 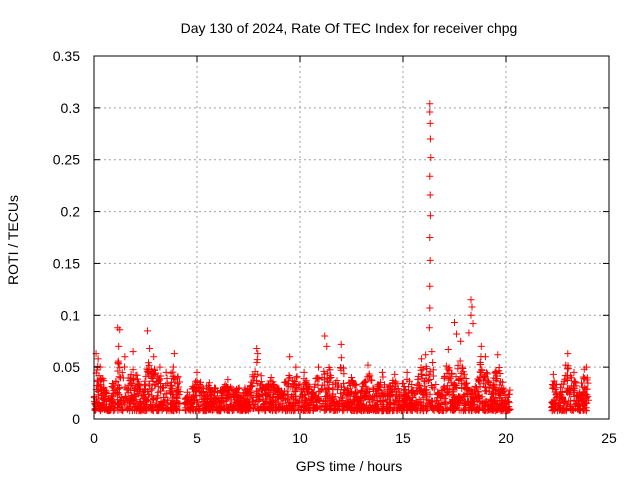 I want to click on x-tick-label: 0, so click(x=94, y=438).